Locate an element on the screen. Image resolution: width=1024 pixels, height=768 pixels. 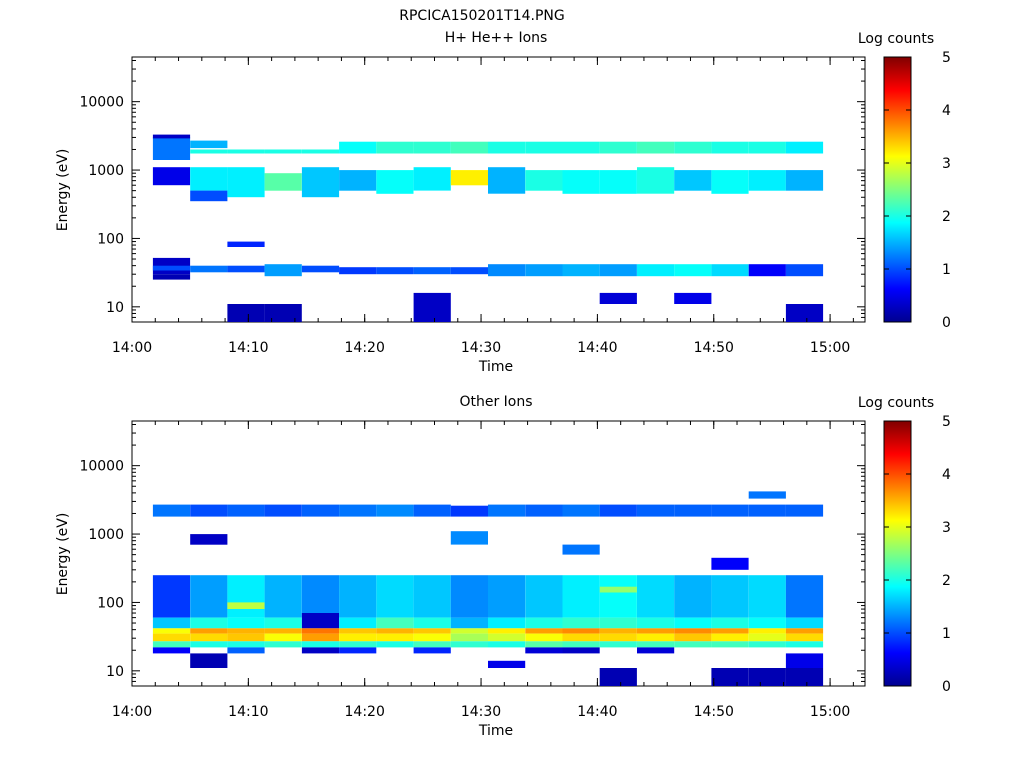
panel-1-y-axis-label: Energy (eV) is located at coordinates (63, 190).